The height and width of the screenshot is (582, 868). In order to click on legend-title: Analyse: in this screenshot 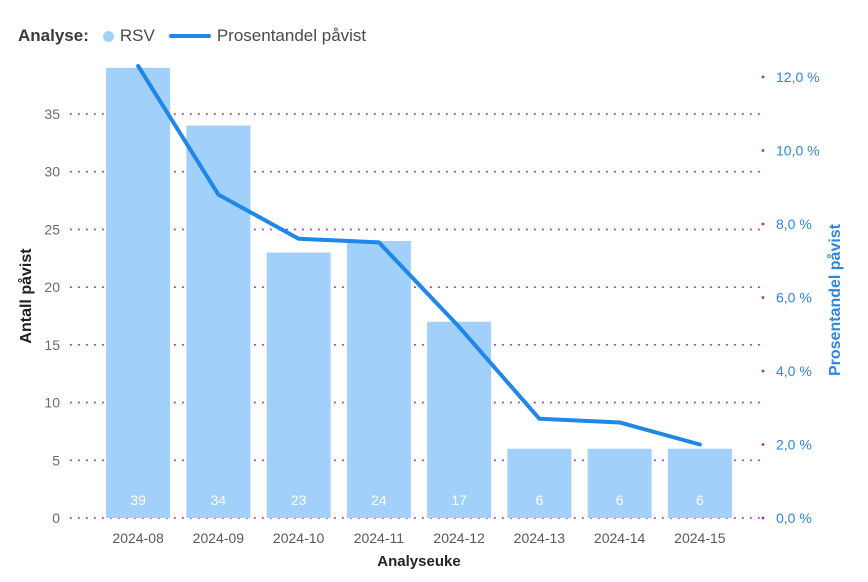, I will do `click(53, 35)`.